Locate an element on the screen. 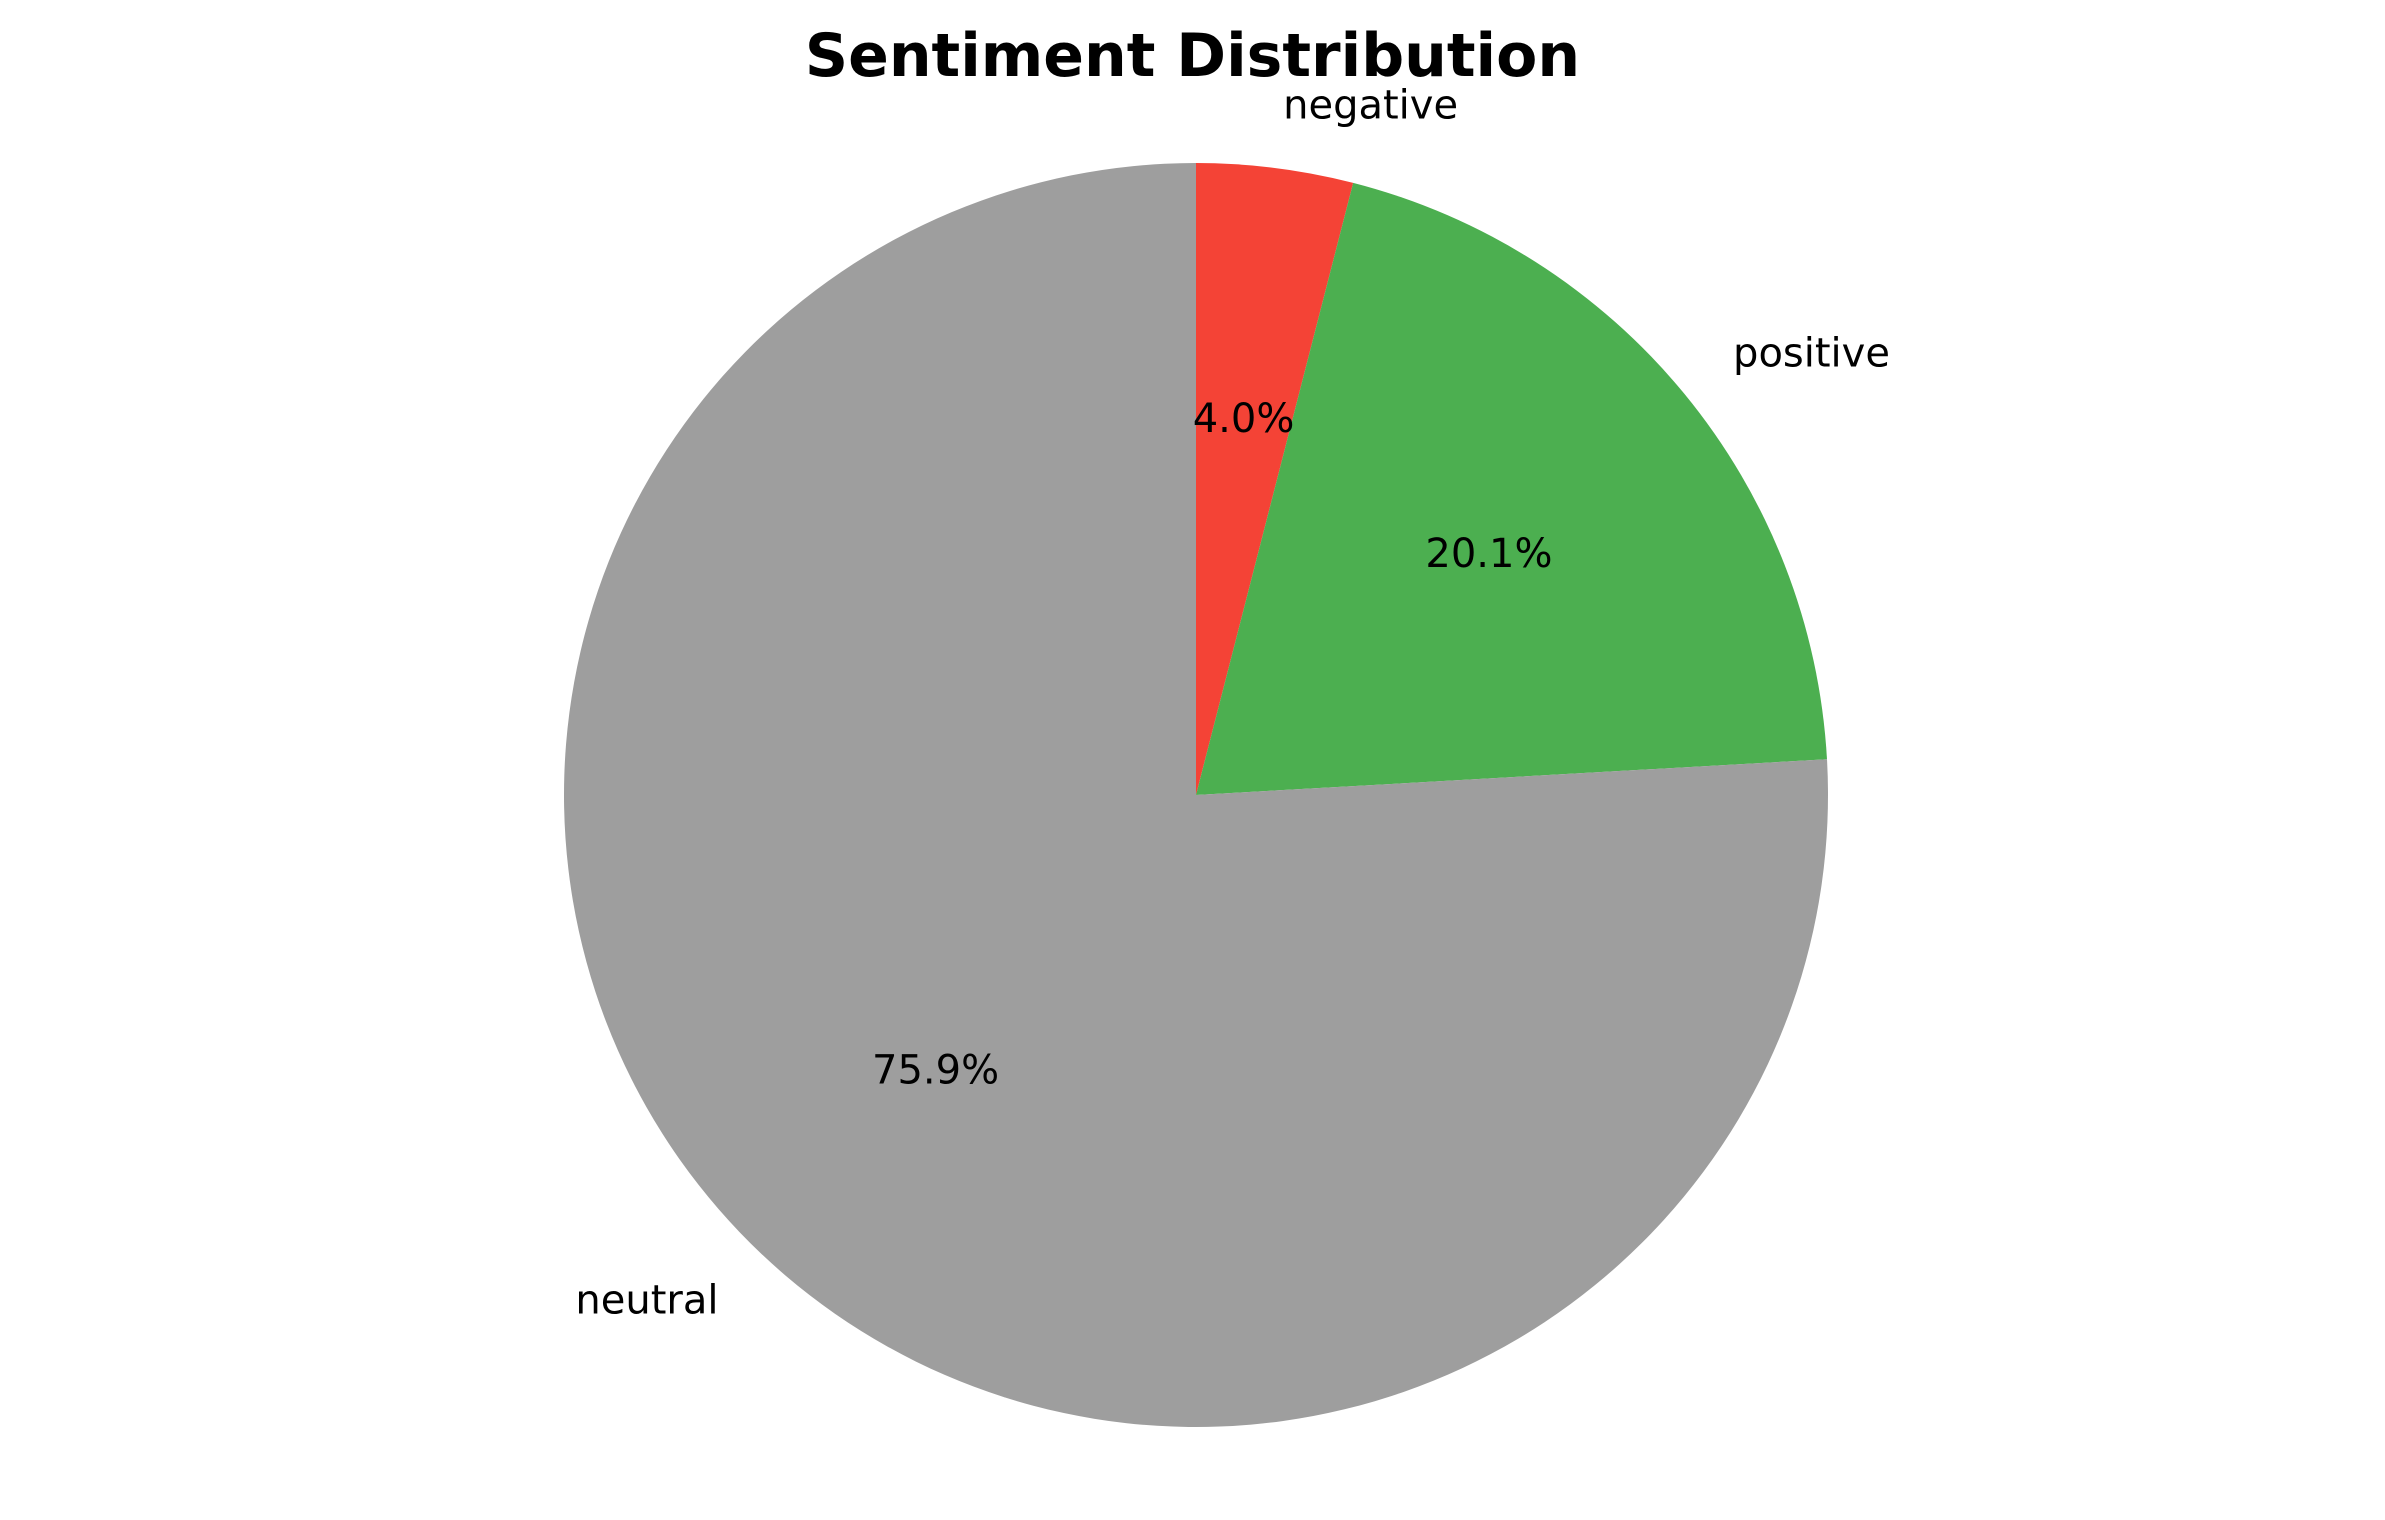  slice-percent-neutral: 75.9% is located at coordinates (935, 1071).